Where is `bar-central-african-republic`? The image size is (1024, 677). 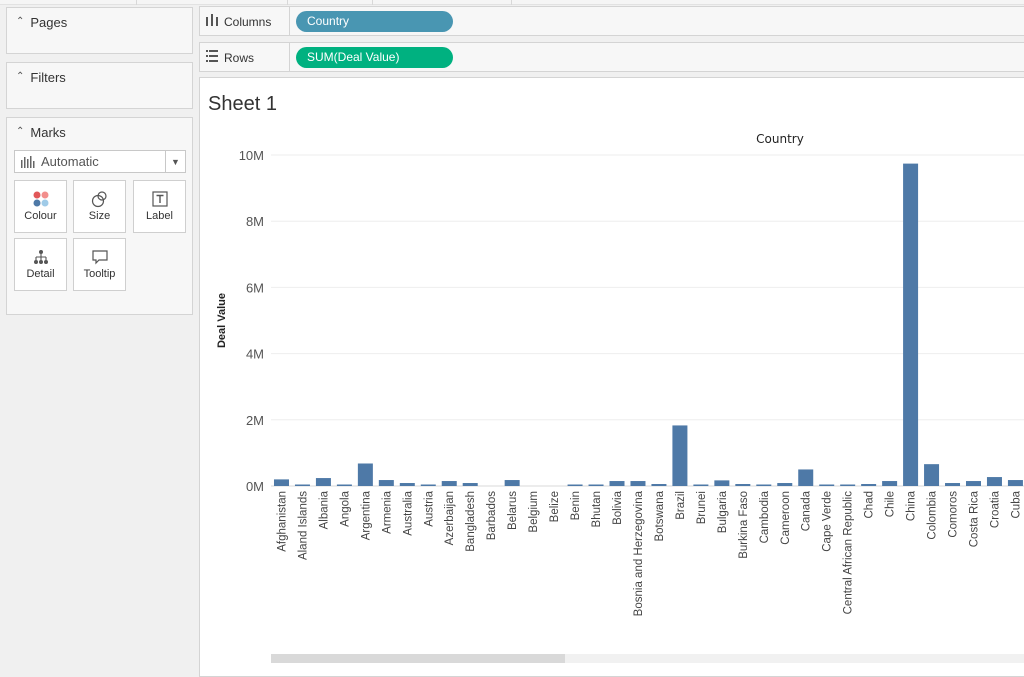
bar-central-african-republic is located at coordinates (848, 485).